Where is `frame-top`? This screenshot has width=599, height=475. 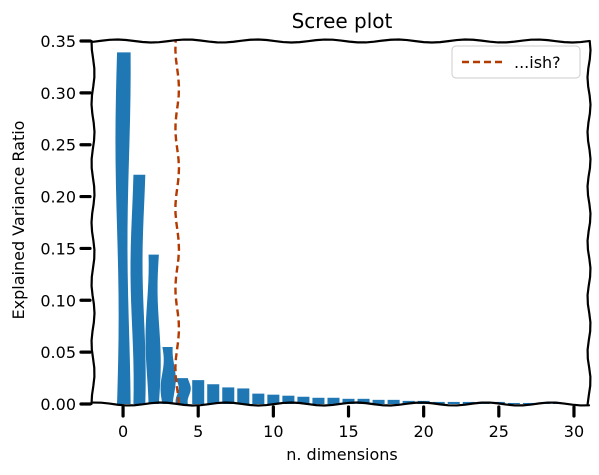
frame-top is located at coordinates (341, 41).